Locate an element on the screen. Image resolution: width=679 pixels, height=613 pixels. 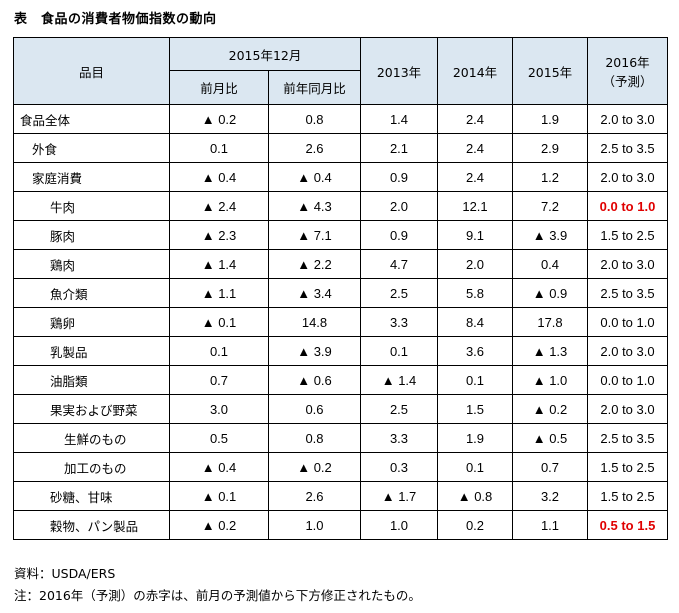
row-label: 油脂類 is located at coordinates (91, 380).